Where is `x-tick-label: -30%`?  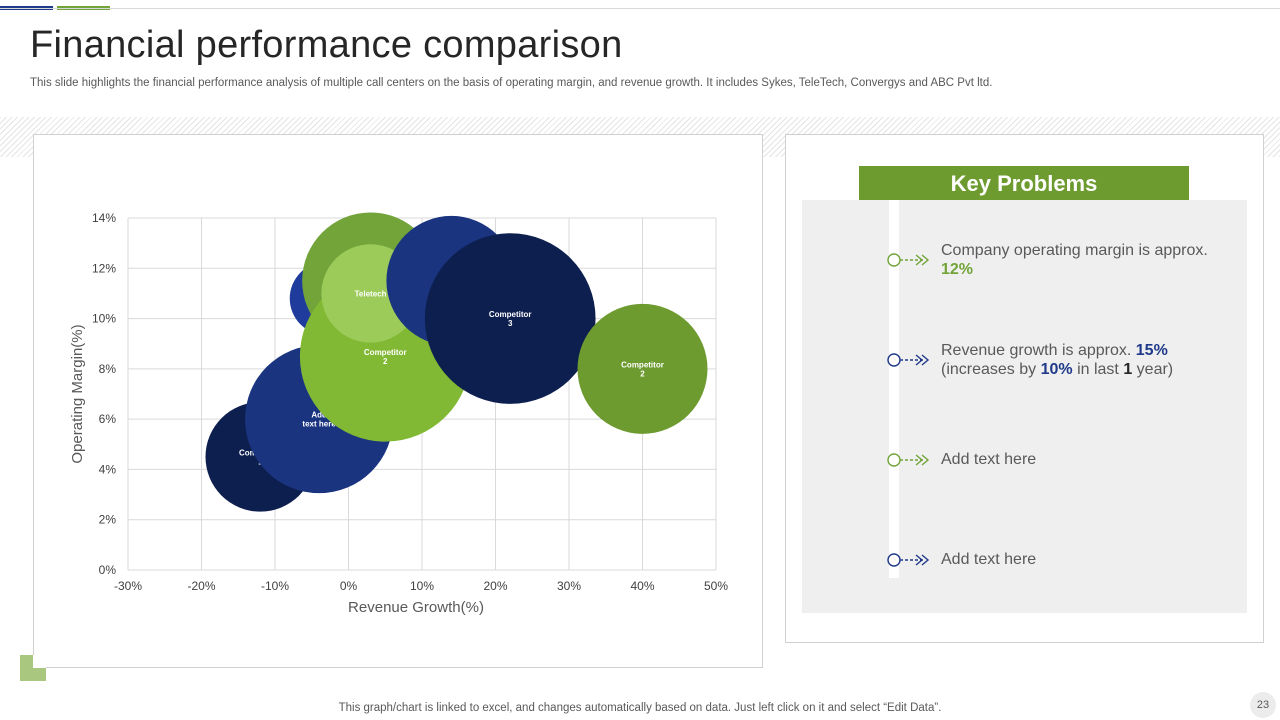
x-tick-label: -30% is located at coordinates (128, 586).